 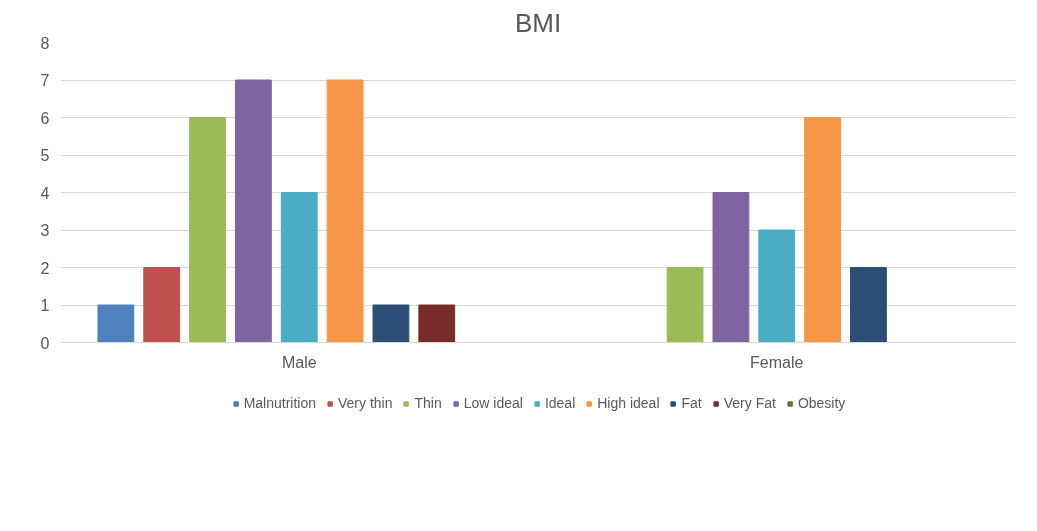 I want to click on y-tick-label: 0, so click(x=45, y=343).